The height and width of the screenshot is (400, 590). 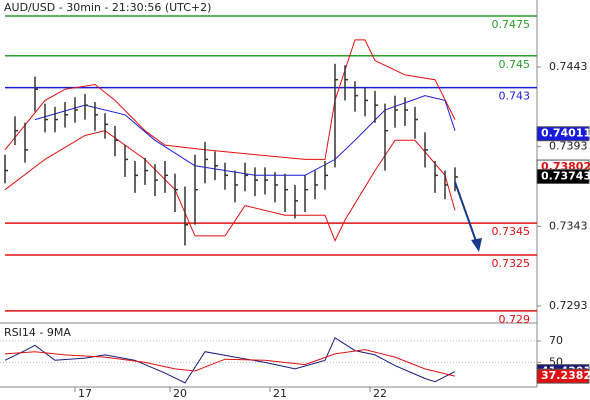 What do you see at coordinates (568, 305) in the screenshot?
I see `y-tick-label: 0.7293` at bounding box center [568, 305].